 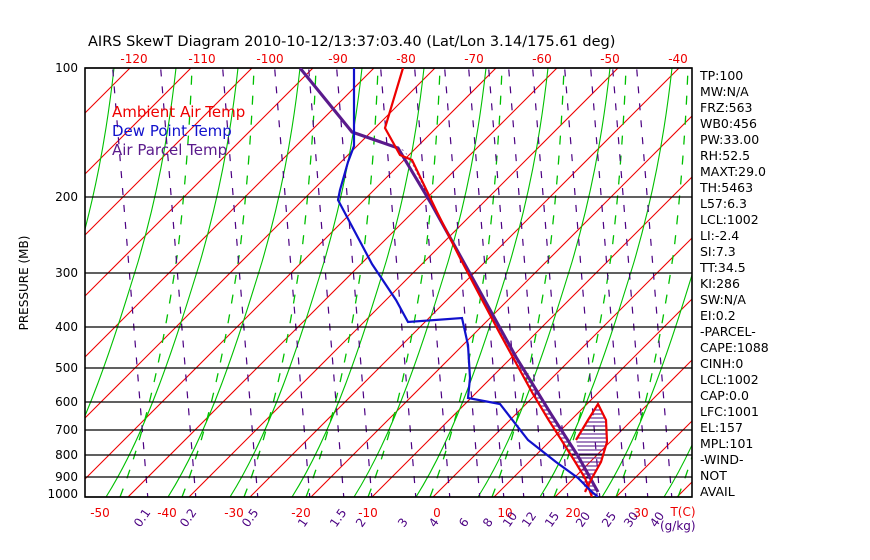 What do you see at coordinates (504, 513) in the screenshot?
I see `bottom-temp-tick-6: 10` at bounding box center [504, 513].